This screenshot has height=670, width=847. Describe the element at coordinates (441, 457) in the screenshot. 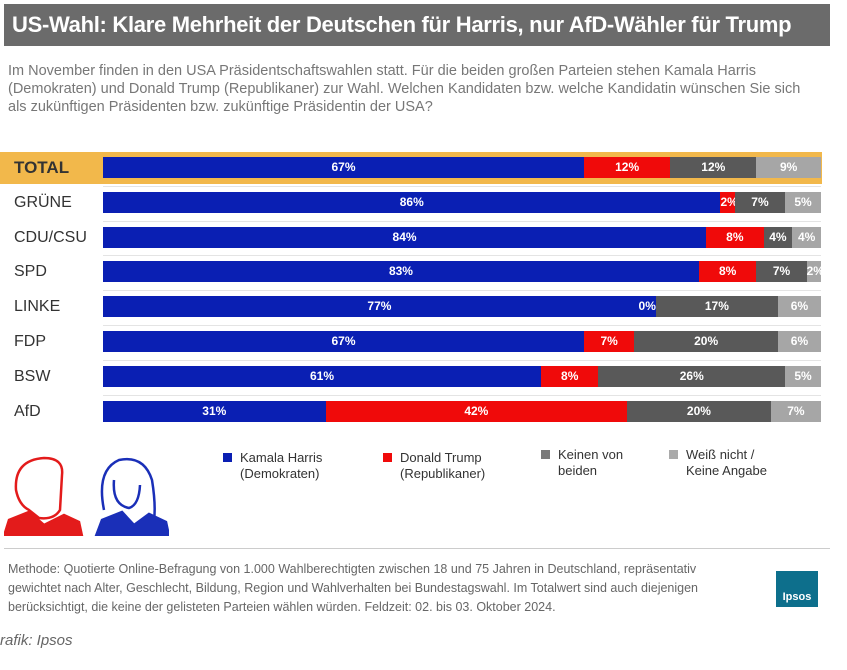

I see `legend-label: Donald Trump` at that location.